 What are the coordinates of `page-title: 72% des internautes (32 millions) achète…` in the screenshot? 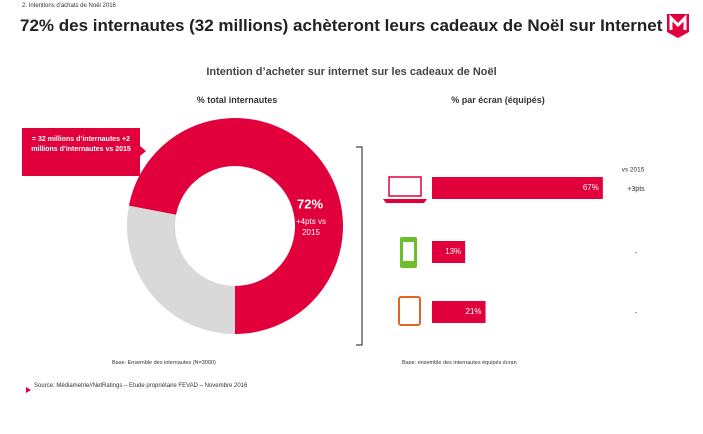 It's located at (341, 25).